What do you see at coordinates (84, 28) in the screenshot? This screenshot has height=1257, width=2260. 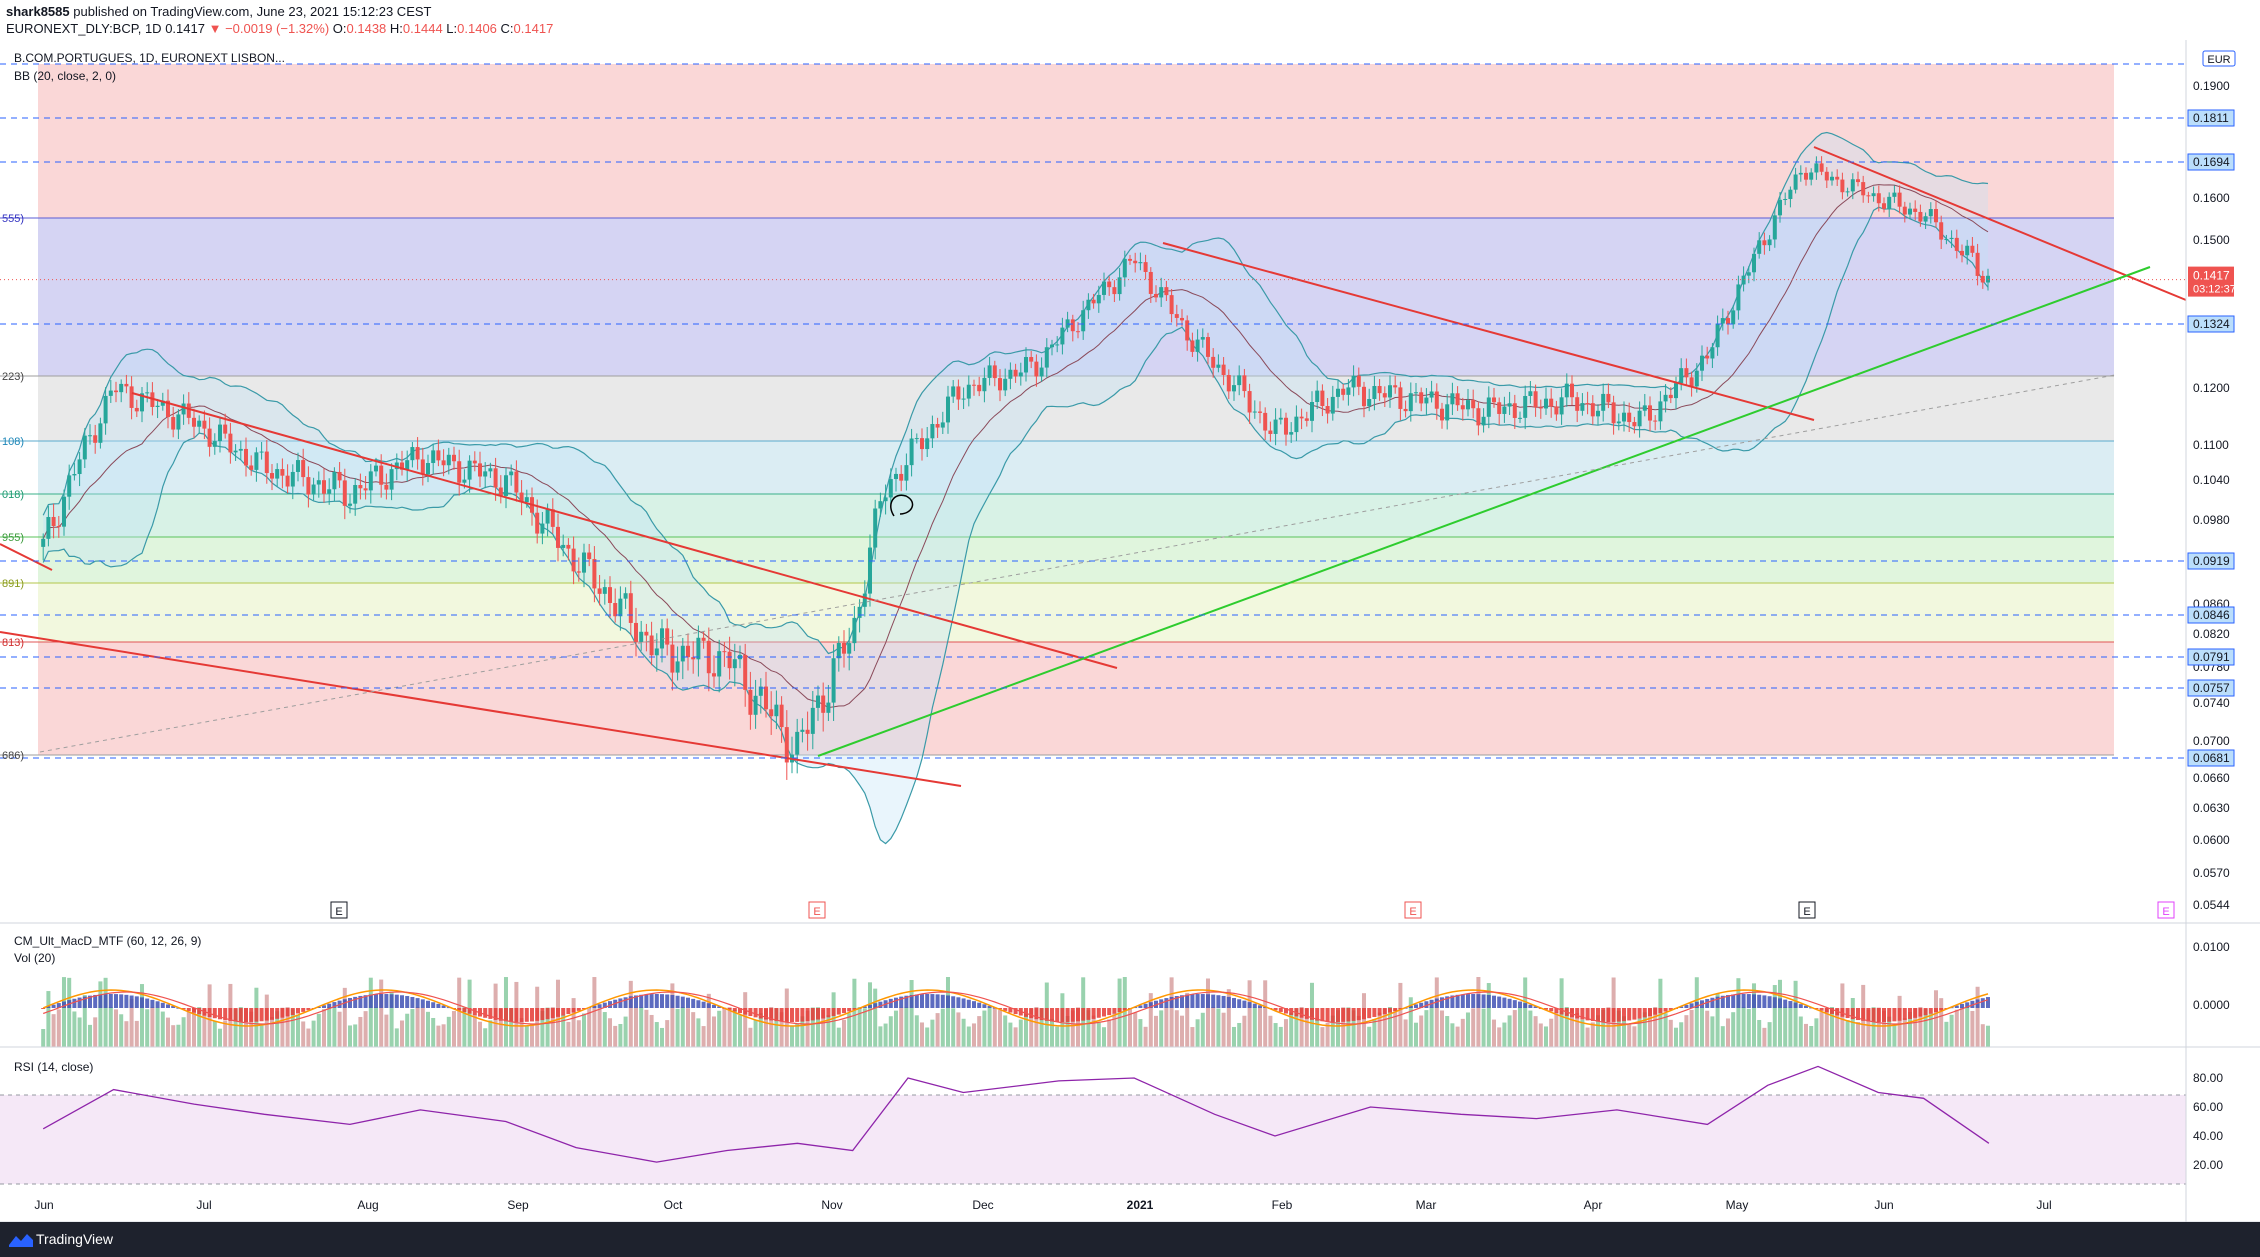 I see `symbol-name: EURONEXT_DLY:BCP, 1D` at bounding box center [84, 28].